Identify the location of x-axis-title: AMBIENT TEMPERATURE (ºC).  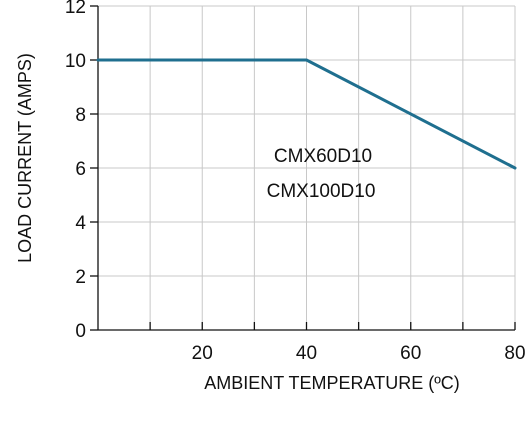
(332, 383).